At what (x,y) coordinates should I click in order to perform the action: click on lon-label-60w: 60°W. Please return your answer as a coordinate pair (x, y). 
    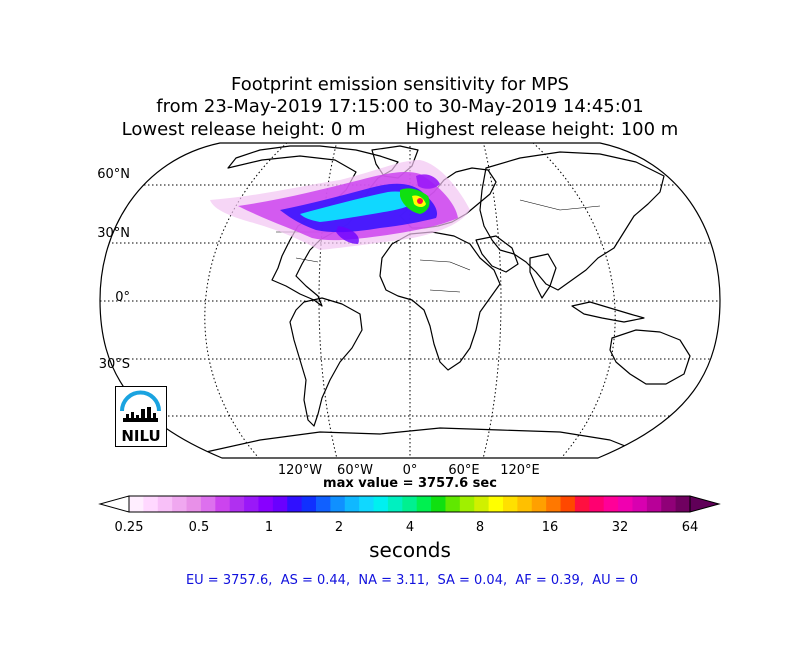
    Looking at the image, I should click on (355, 470).